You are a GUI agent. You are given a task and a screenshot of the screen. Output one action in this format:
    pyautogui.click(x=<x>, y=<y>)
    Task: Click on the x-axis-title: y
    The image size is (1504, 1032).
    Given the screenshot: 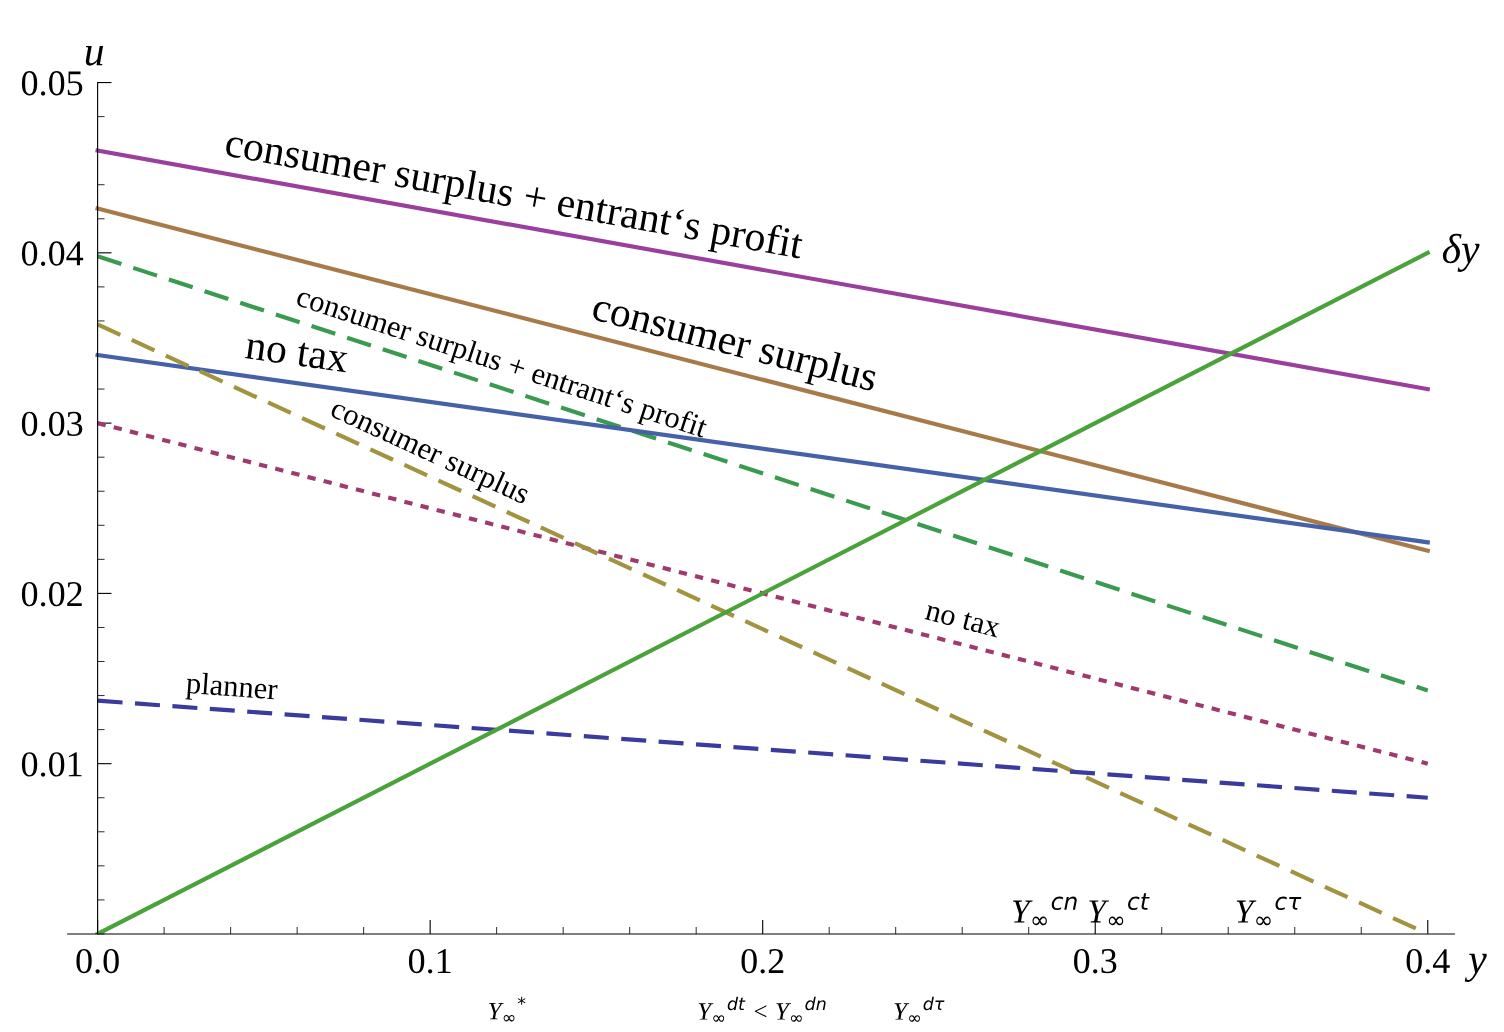 What is the action you would take?
    pyautogui.click(x=1475, y=967)
    